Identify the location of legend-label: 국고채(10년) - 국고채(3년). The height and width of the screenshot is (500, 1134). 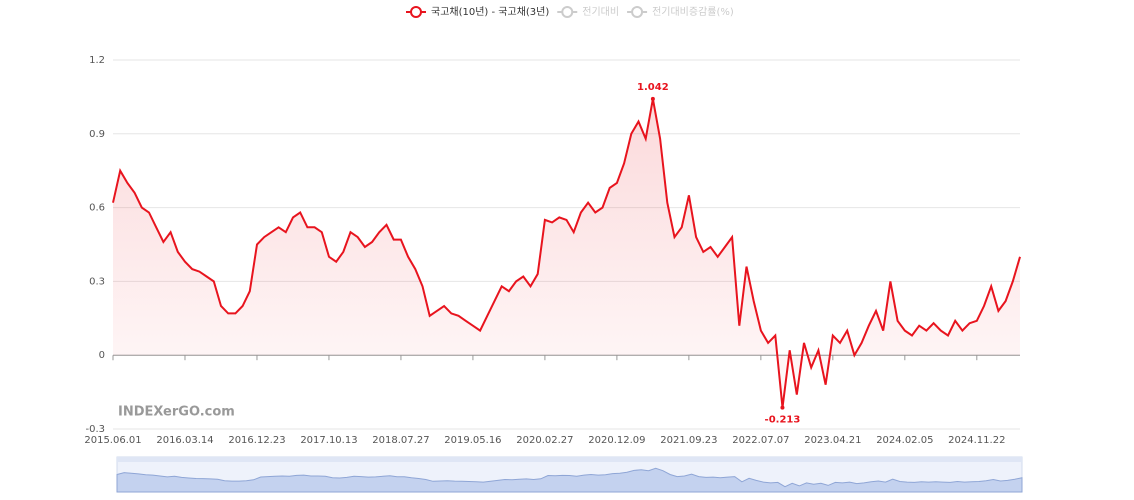
(490, 12).